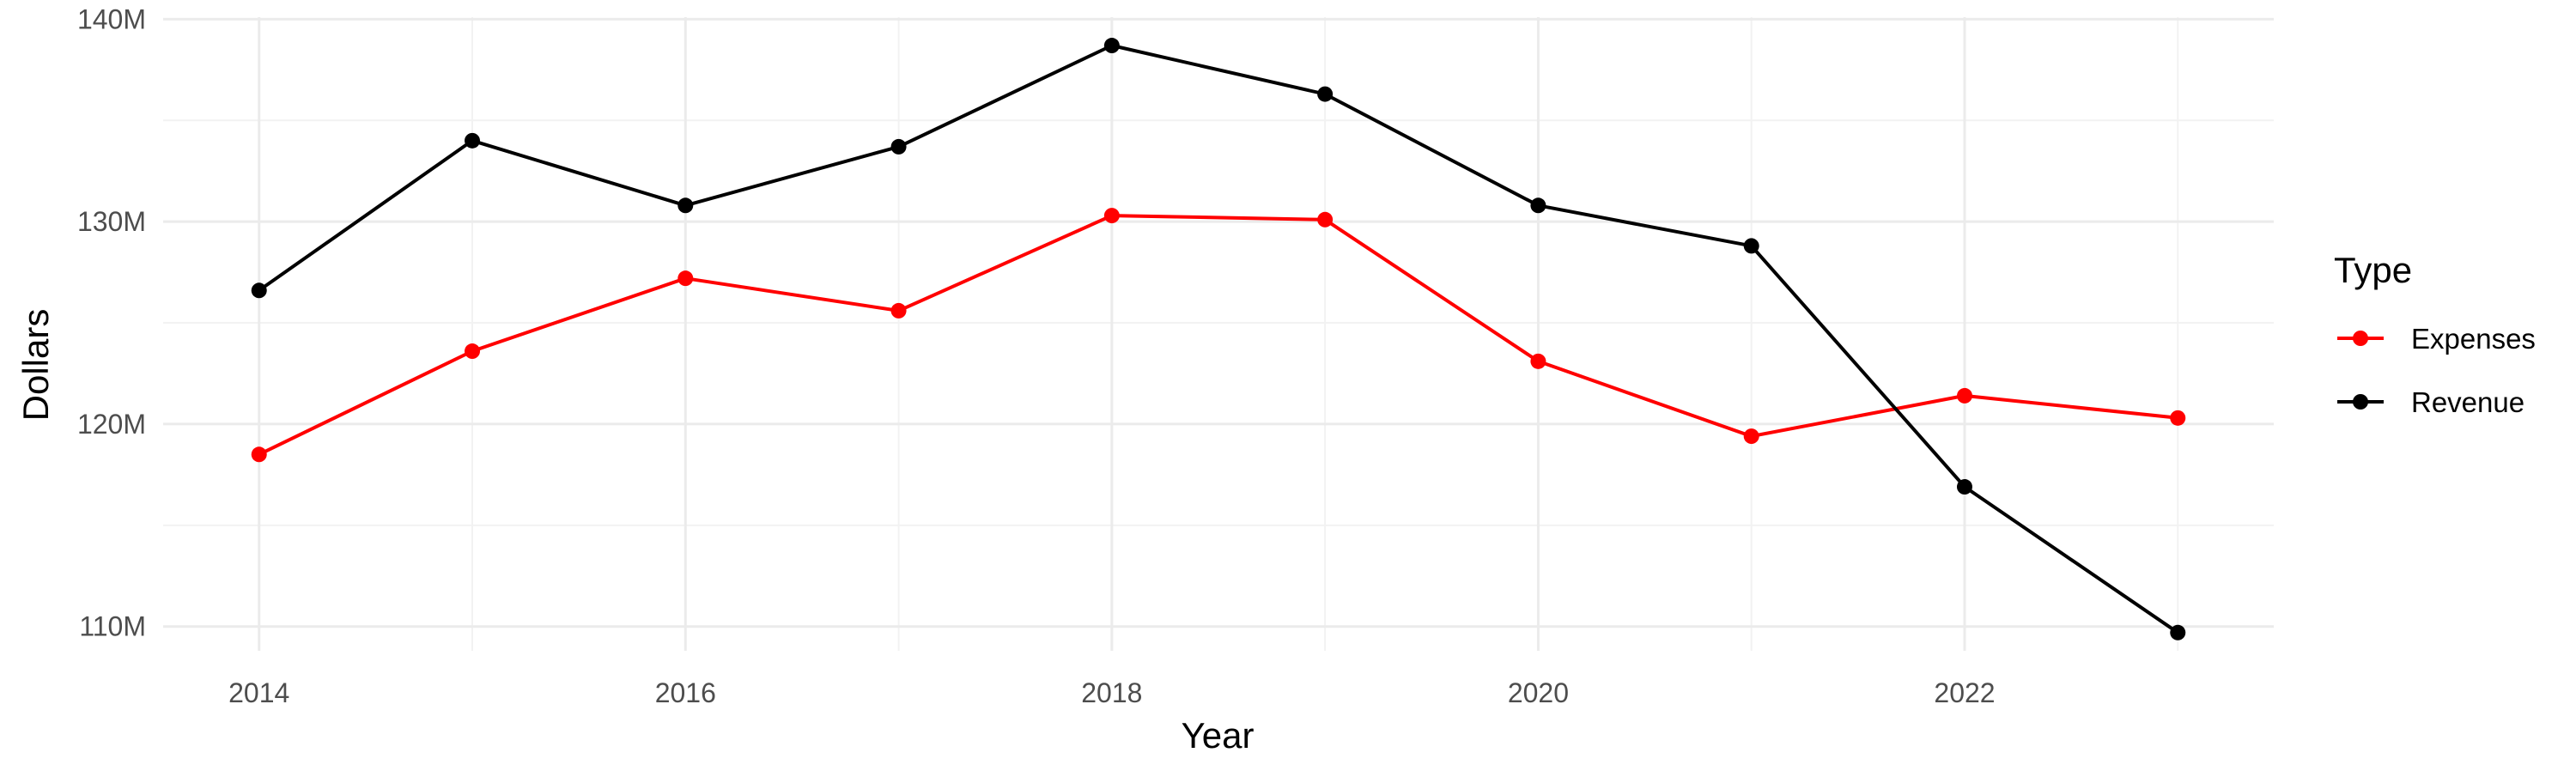 This screenshot has height=777, width=2576. What do you see at coordinates (2361, 338) in the screenshot?
I see `legend-key-expenses-point` at bounding box center [2361, 338].